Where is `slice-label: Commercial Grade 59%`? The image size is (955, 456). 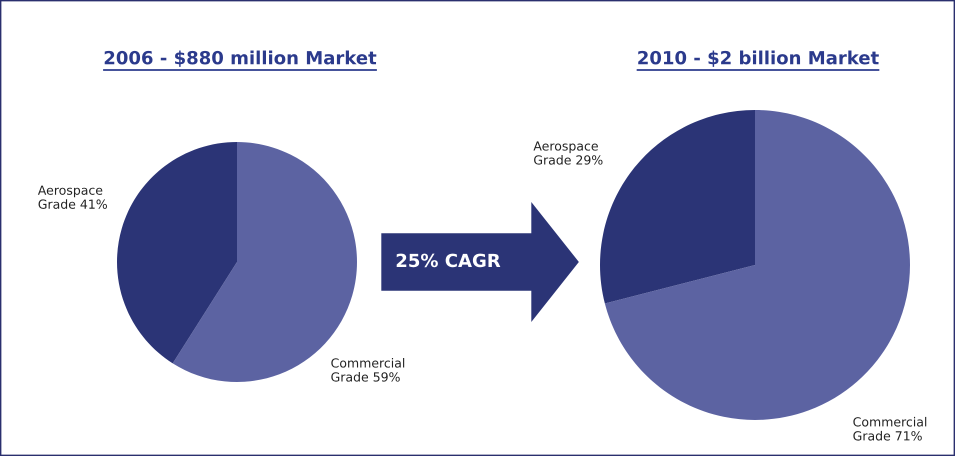 slice-label: Commercial Grade 59% is located at coordinates (367, 370).